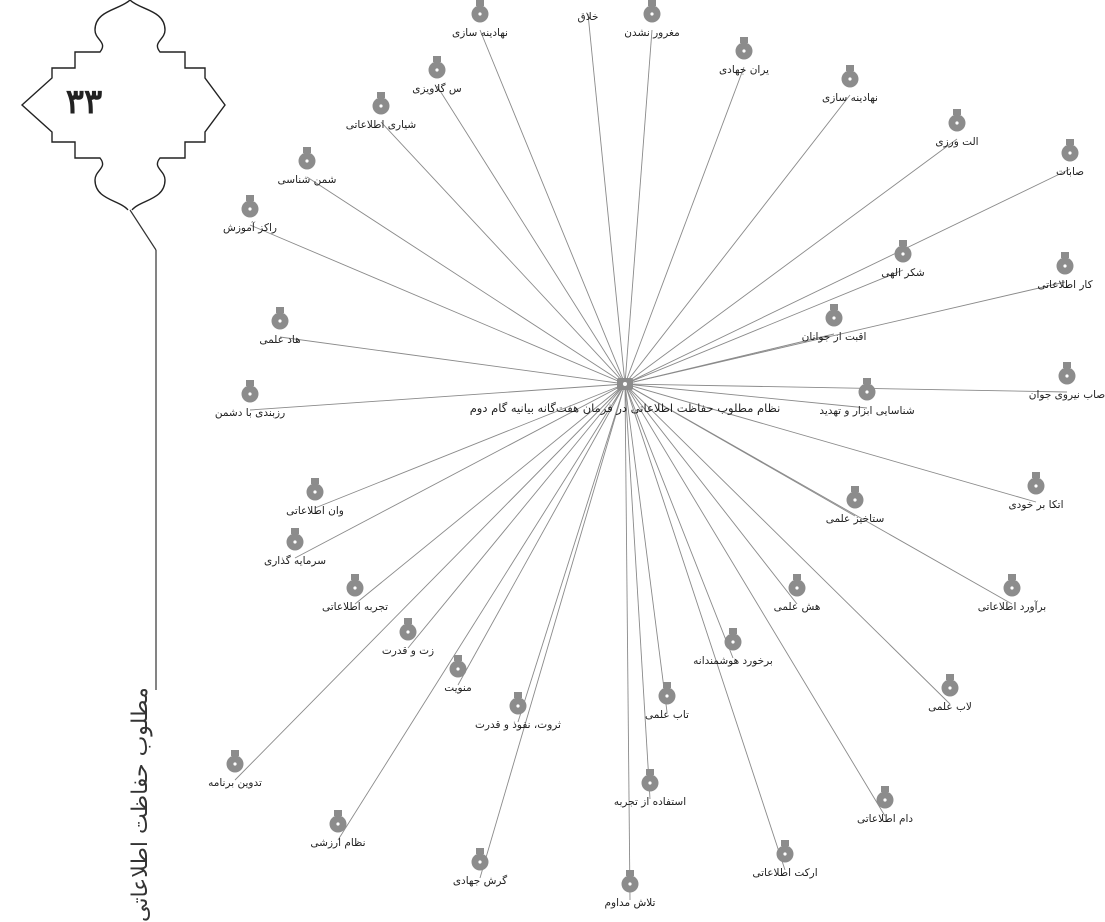 Image resolution: width=1105 pixels, height=922 pixels. What do you see at coordinates (652, 19) in the screenshot?
I see `concept-node: مغرور نشدن` at bounding box center [652, 19].